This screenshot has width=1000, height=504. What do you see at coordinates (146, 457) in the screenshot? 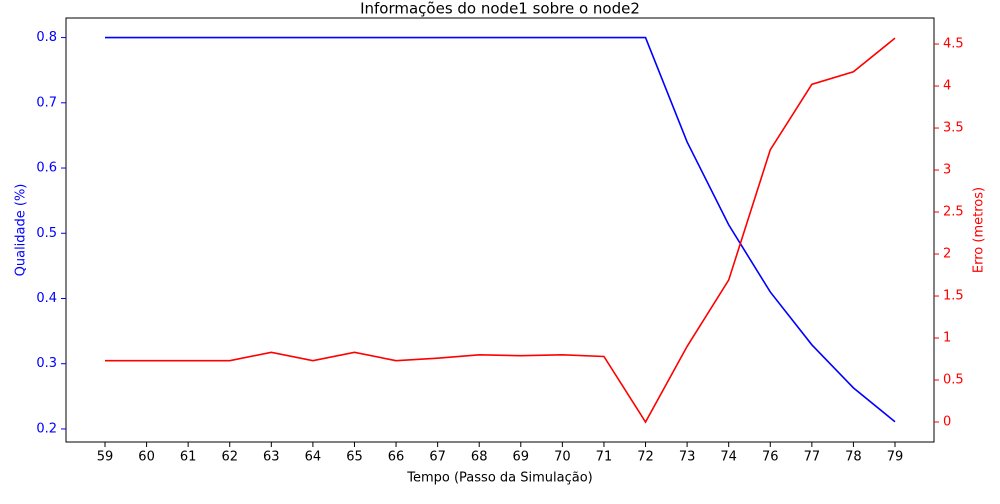
I see `x-tick-label: 60` at bounding box center [146, 457].